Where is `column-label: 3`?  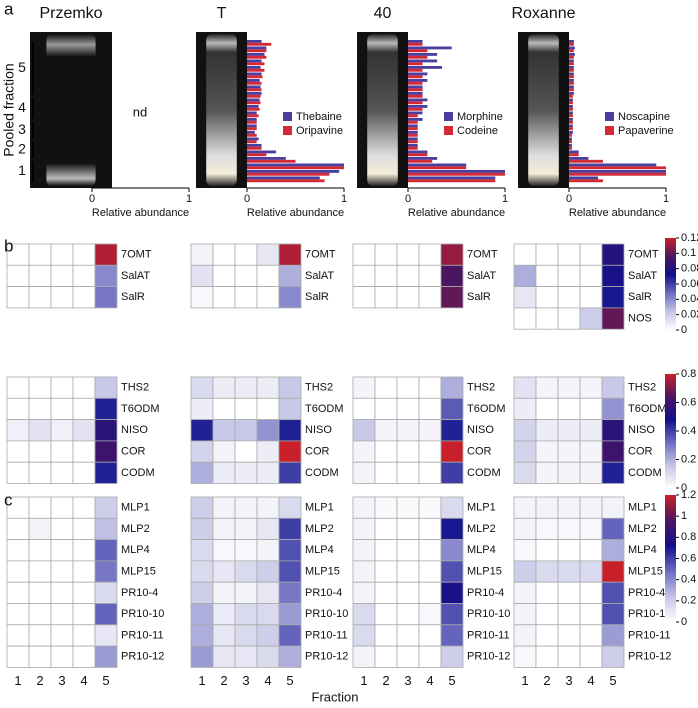
column-label: 3 is located at coordinates (61, 680).